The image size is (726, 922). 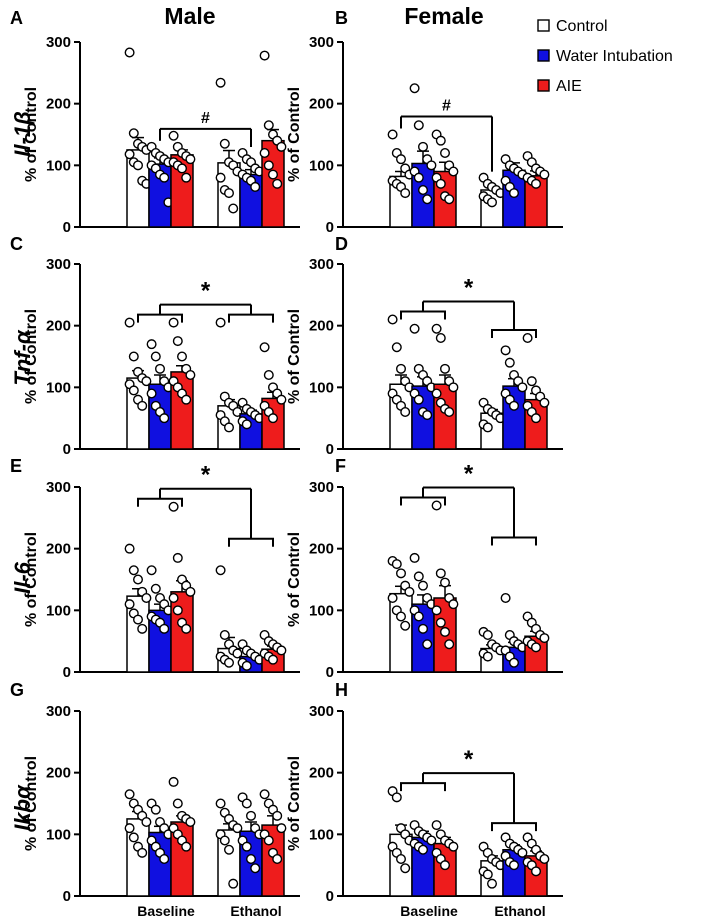 I want to click on legend-swatch-aie, so click(x=543, y=85).